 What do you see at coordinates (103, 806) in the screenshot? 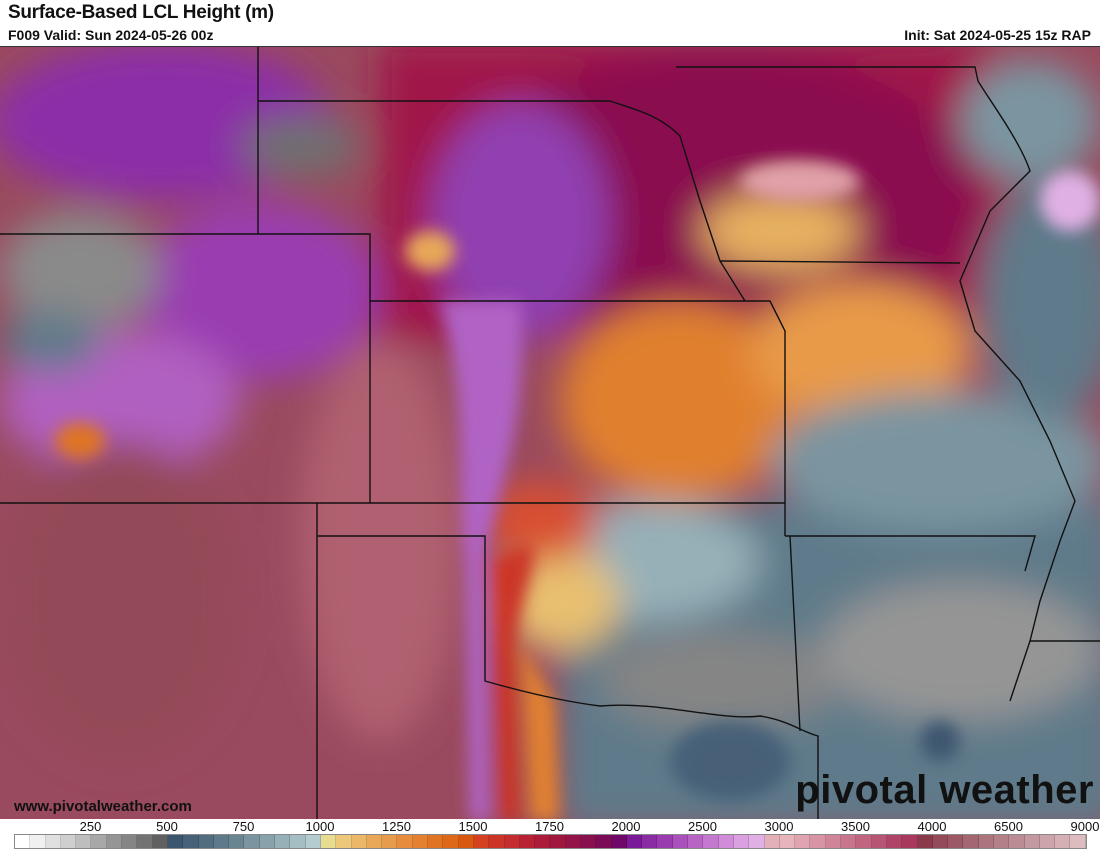
I see `website-url: www.pivotalweather.com` at bounding box center [103, 806].